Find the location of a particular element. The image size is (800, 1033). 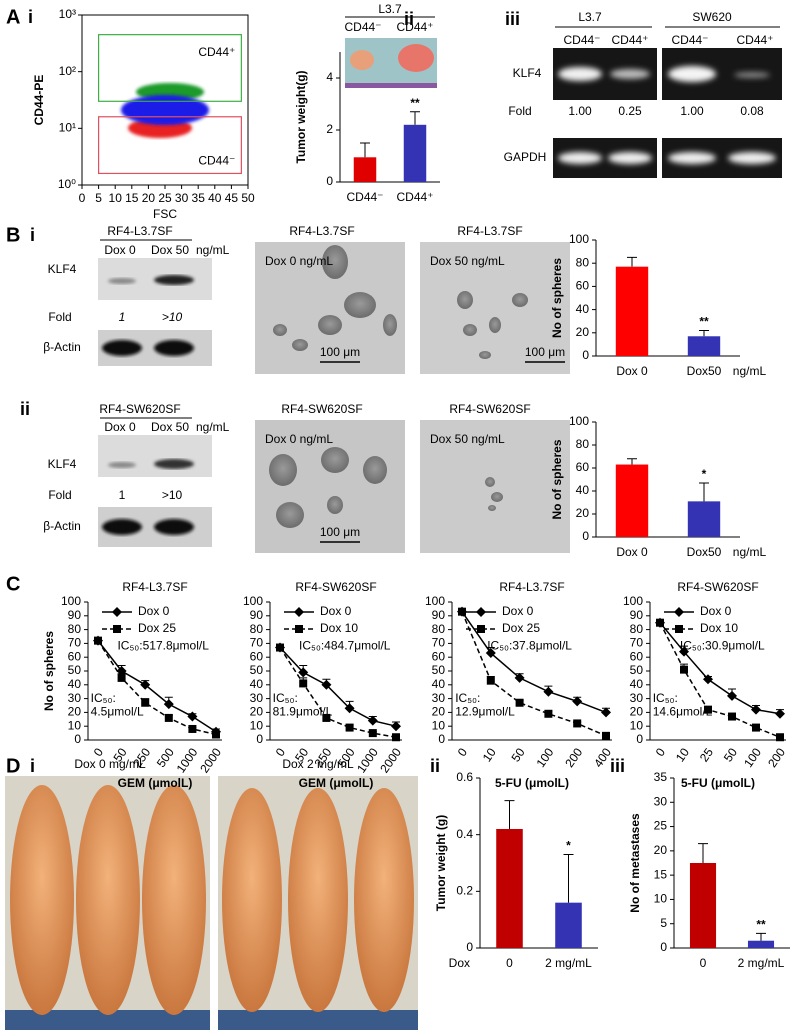

x-axis-label: 5-FU (μmolL) is located at coordinates (718, 783).